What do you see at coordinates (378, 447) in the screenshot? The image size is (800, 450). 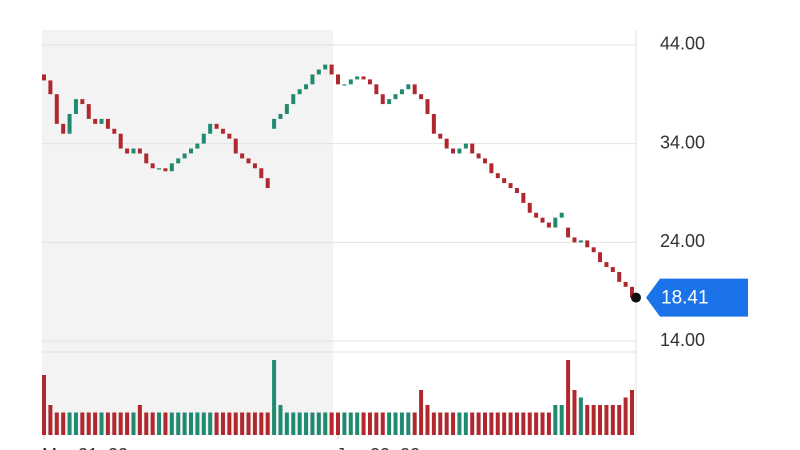 I see `x-tick-label: Jun 20, 22` at bounding box center [378, 447].